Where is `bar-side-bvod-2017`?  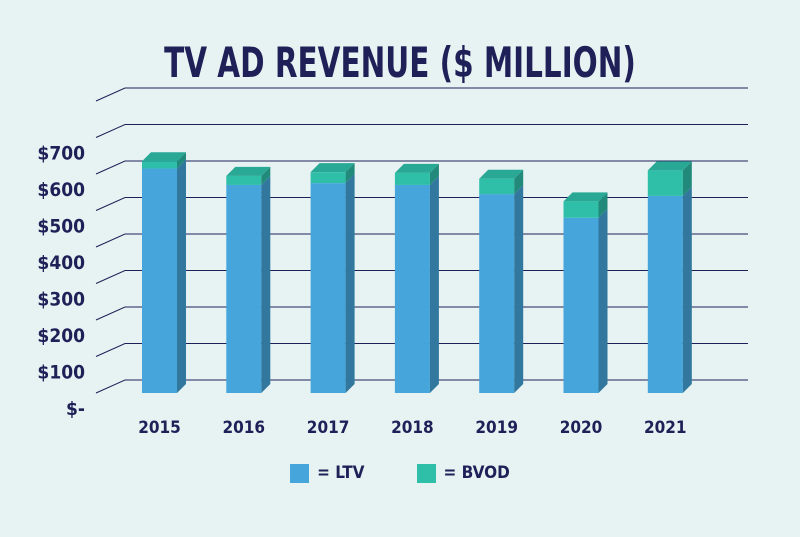
bar-side-bvod-2017 is located at coordinates (350, 173).